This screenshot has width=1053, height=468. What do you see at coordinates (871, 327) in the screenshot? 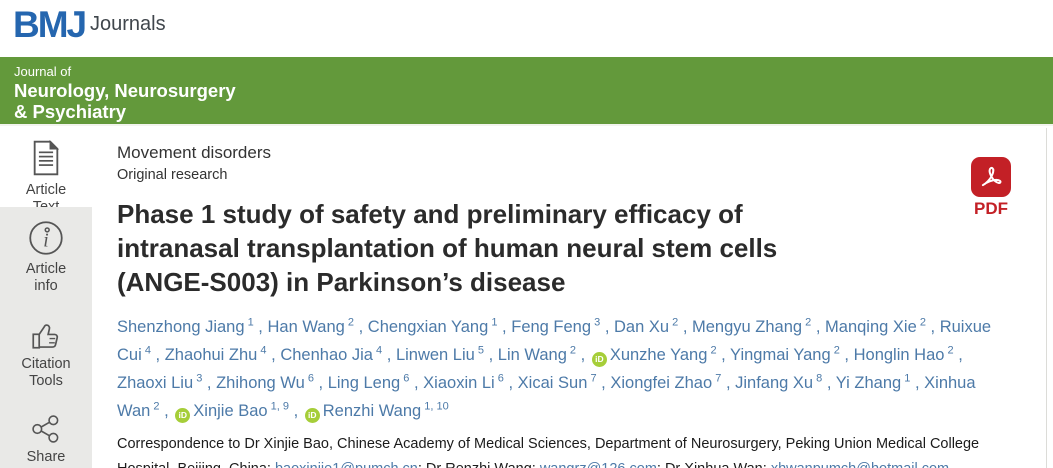
I see `author-link: Manqing Xie` at bounding box center [871, 327].